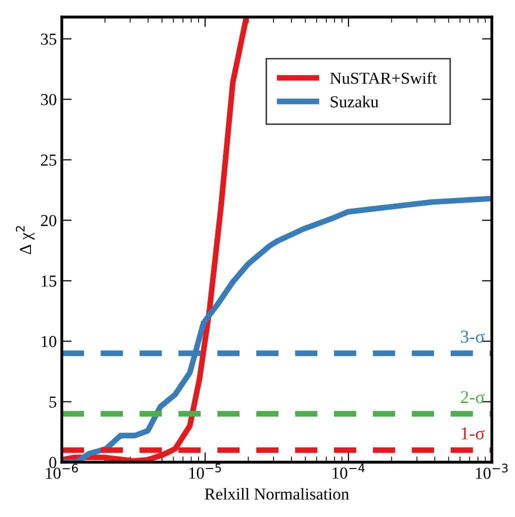 Image resolution: width=515 pixels, height=517 pixels. I want to click on y-tick-label: 15, so click(49, 281).